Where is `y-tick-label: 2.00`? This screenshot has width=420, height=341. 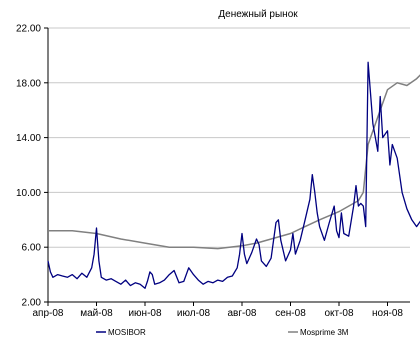 y-tick-label: 2.00 is located at coordinates (32, 303).